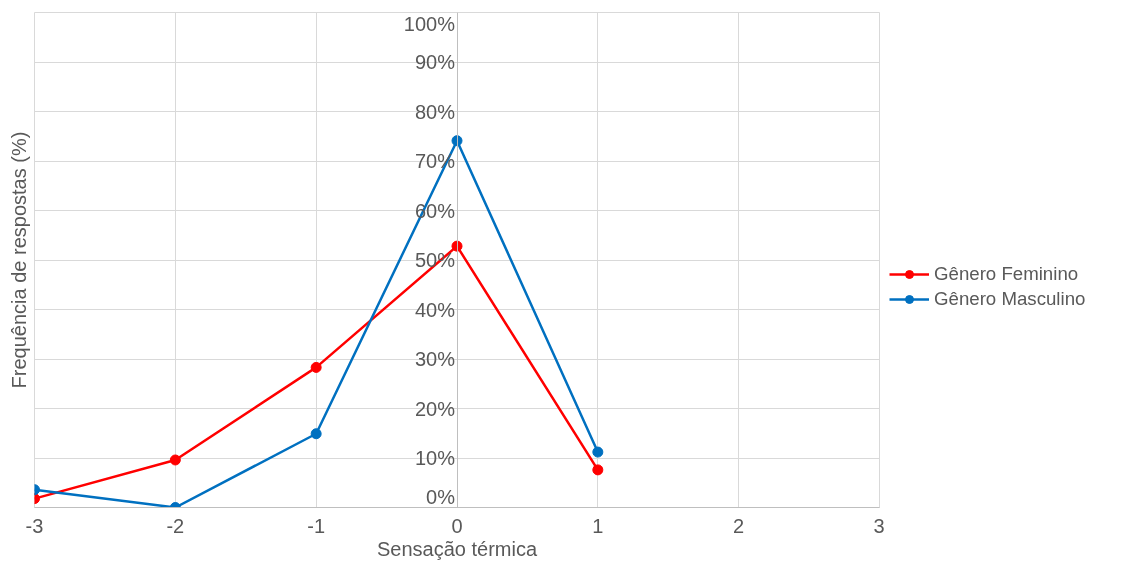 Image resolution: width=1145 pixels, height=585 pixels. I want to click on y-tick-label: 0%, so click(441, 496).